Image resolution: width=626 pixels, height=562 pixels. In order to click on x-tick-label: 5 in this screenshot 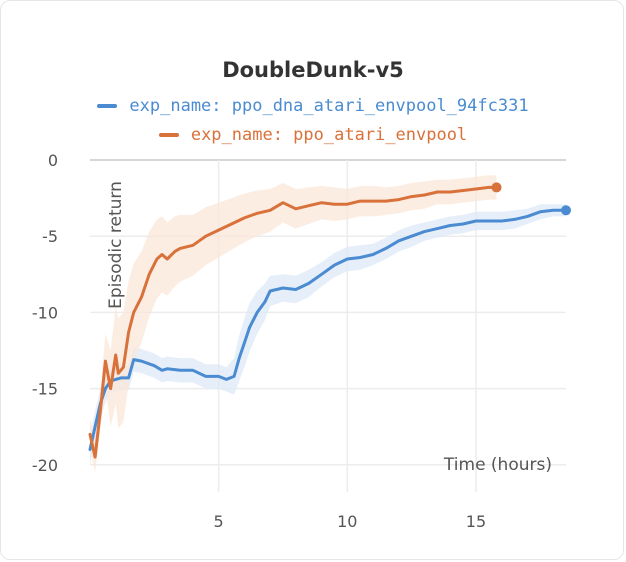, I will do `click(219, 521)`.